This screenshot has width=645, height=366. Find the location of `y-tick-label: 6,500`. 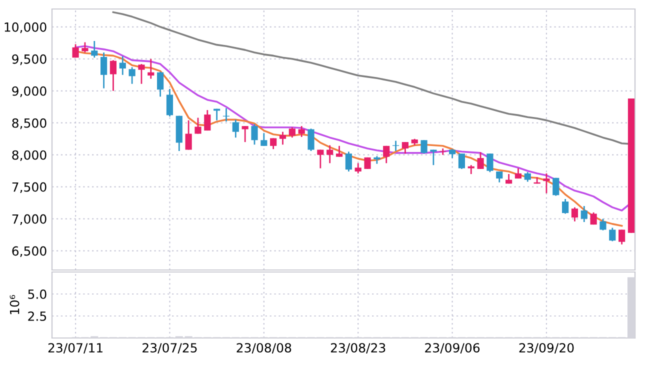

y-tick-label: 6,500 is located at coordinates (29, 252).